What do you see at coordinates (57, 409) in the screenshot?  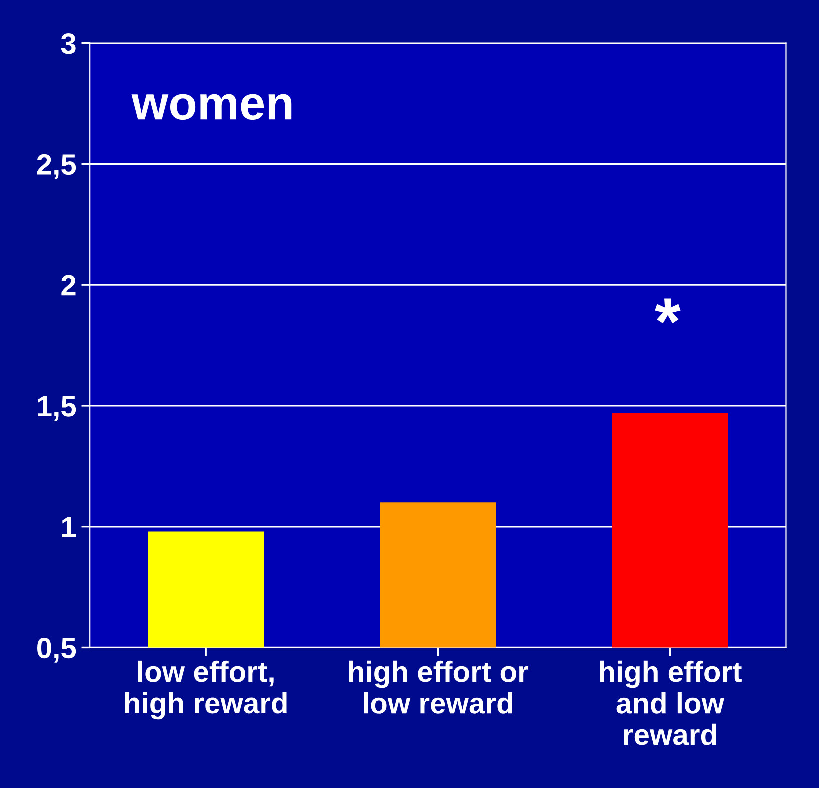 I see `y-tick-label: 1,5` at bounding box center [57, 409].